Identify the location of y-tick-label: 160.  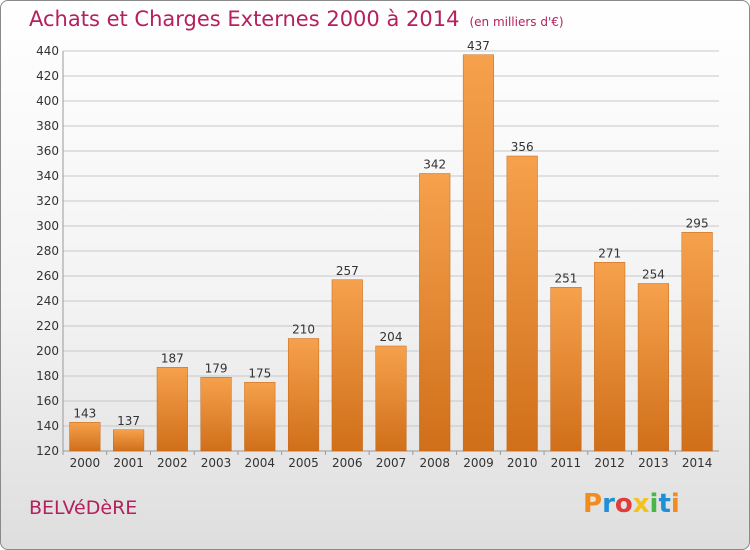
(47, 401).